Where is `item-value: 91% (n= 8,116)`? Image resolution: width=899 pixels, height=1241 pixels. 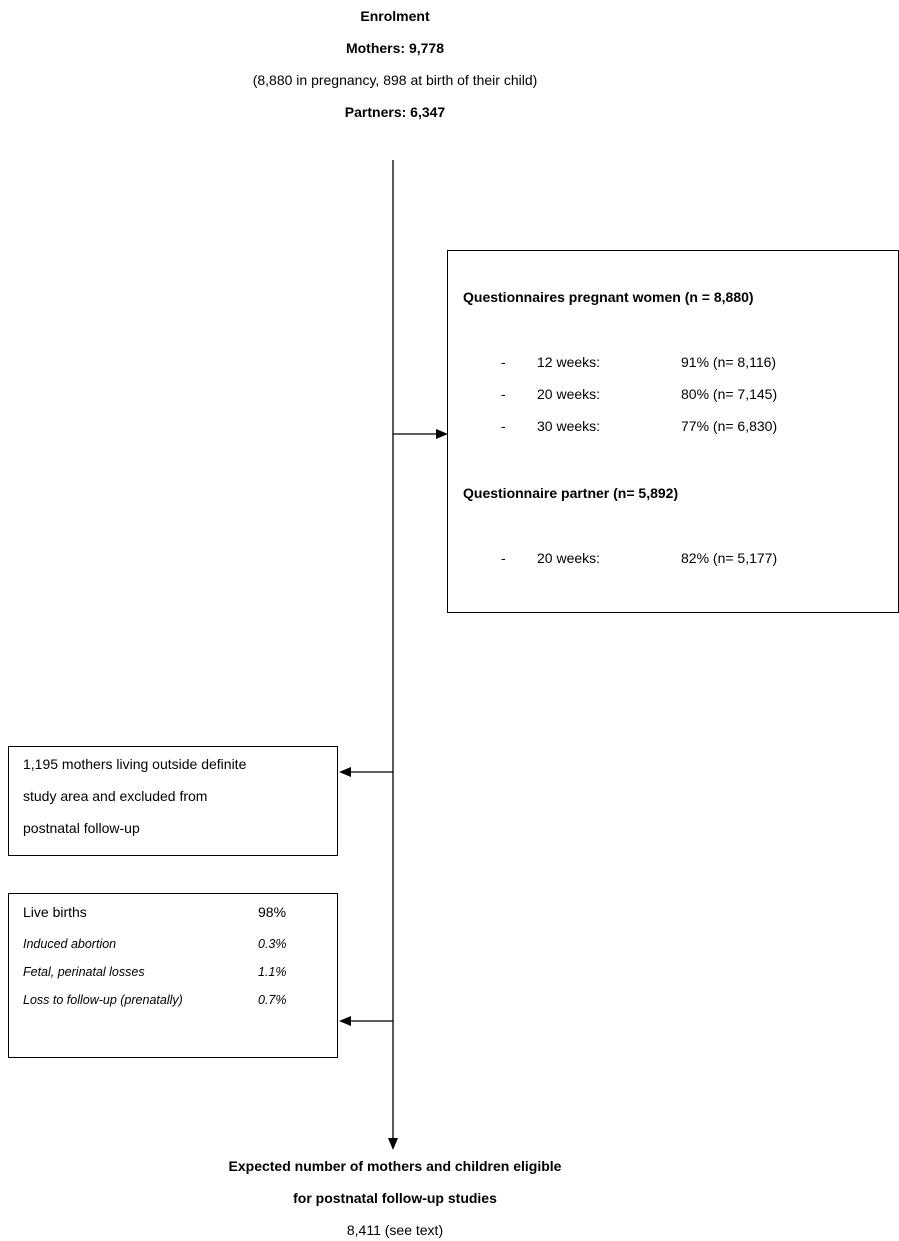
item-value: 91% (n= 8,116) is located at coordinates (729, 362).